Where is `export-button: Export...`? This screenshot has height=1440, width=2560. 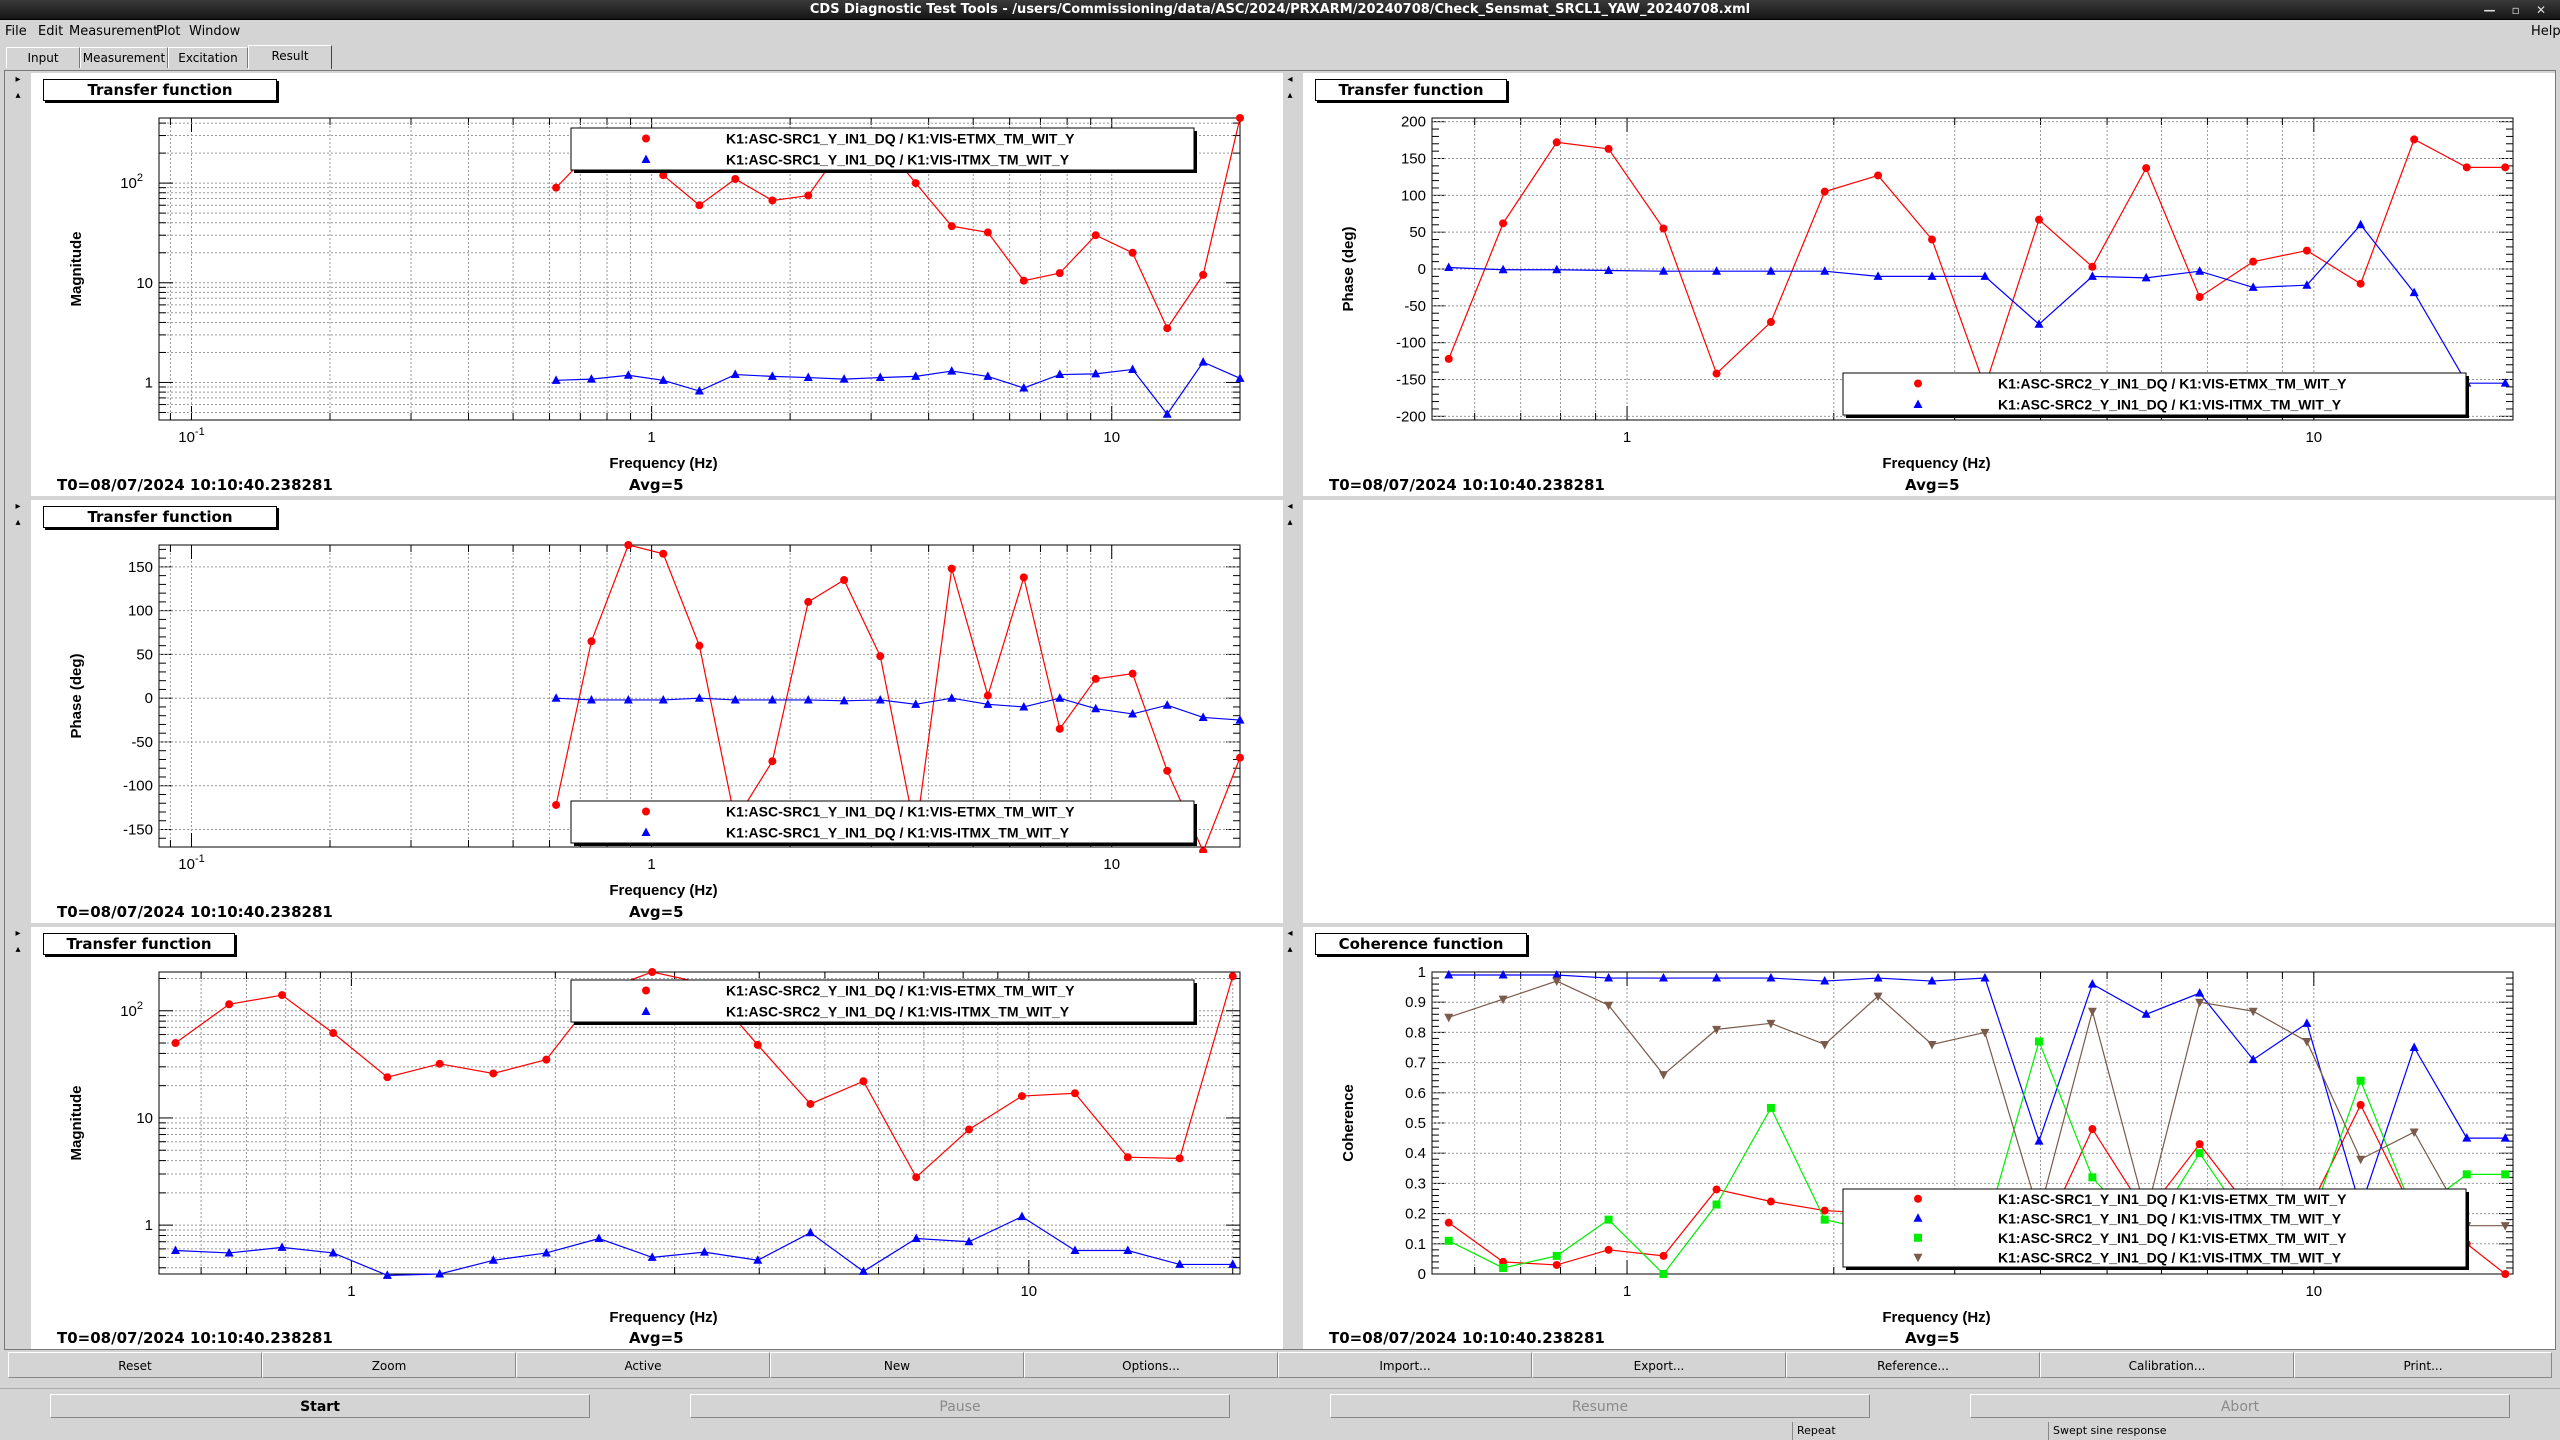 export-button: Export... is located at coordinates (1659, 1365).